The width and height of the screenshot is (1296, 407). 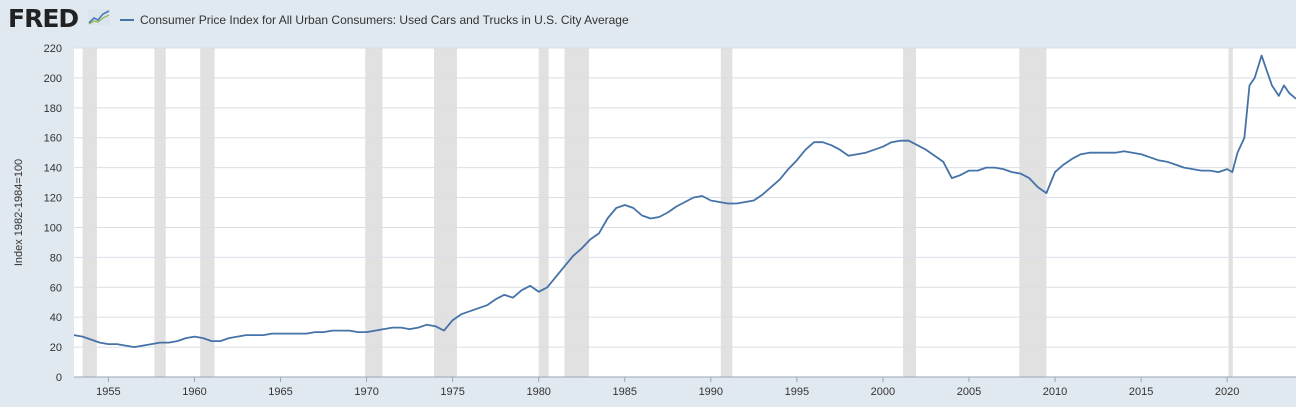 What do you see at coordinates (53, 139) in the screenshot?
I see `y-tick-label: 160` at bounding box center [53, 139].